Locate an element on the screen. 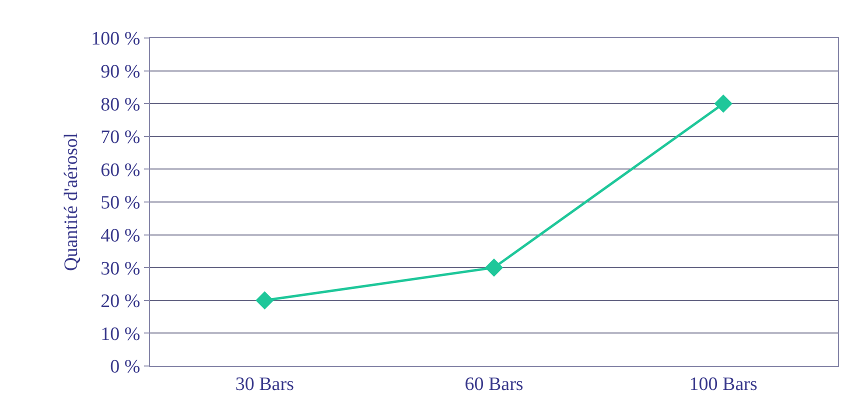 Image resolution: width=848 pixels, height=414 pixels. y-tick-label: 70 % is located at coordinates (120, 137).